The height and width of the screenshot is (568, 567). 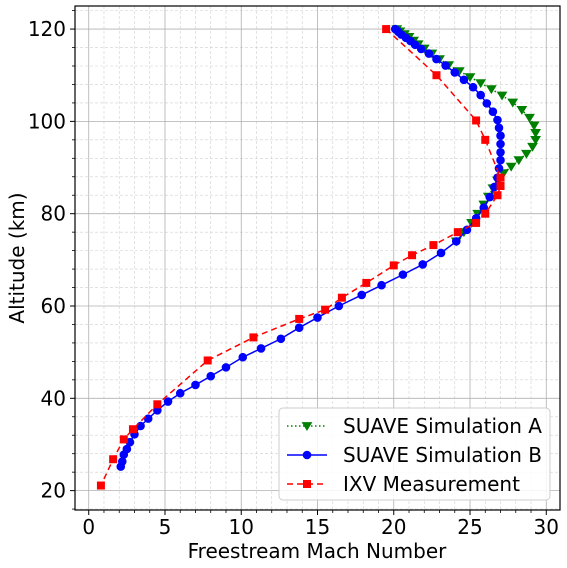 I want to click on y-axis-label: Altitude (km), so click(x=17, y=257).